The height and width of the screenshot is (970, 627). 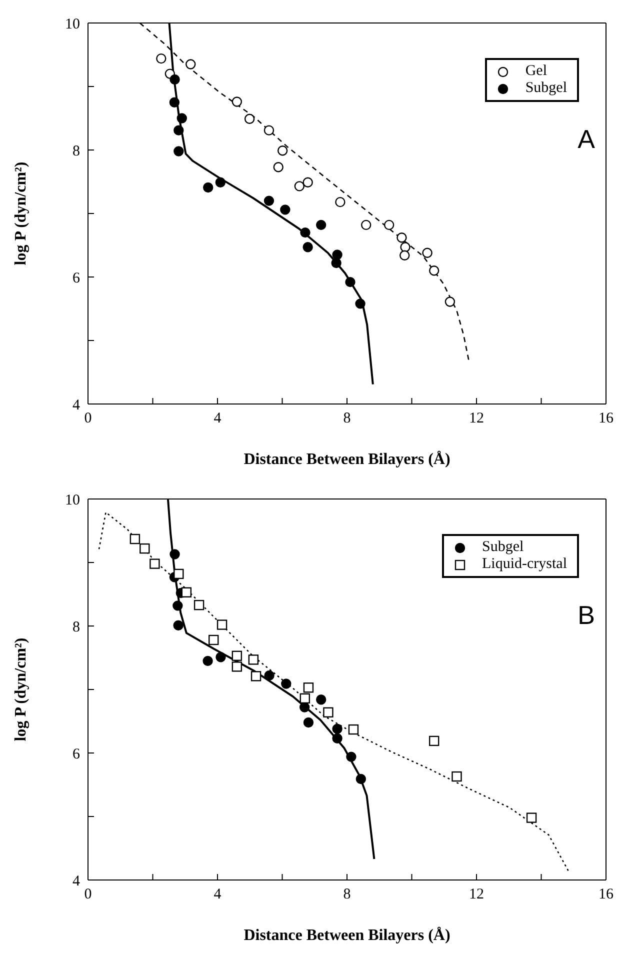 I want to click on legend-label: Liquid-crystal, so click(x=524, y=564).